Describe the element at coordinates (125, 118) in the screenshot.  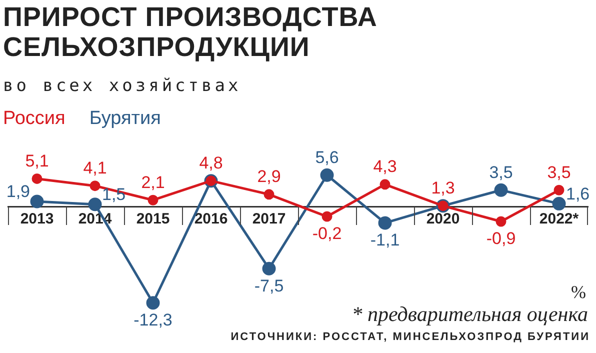
I see `text: Бурятия` at that location.